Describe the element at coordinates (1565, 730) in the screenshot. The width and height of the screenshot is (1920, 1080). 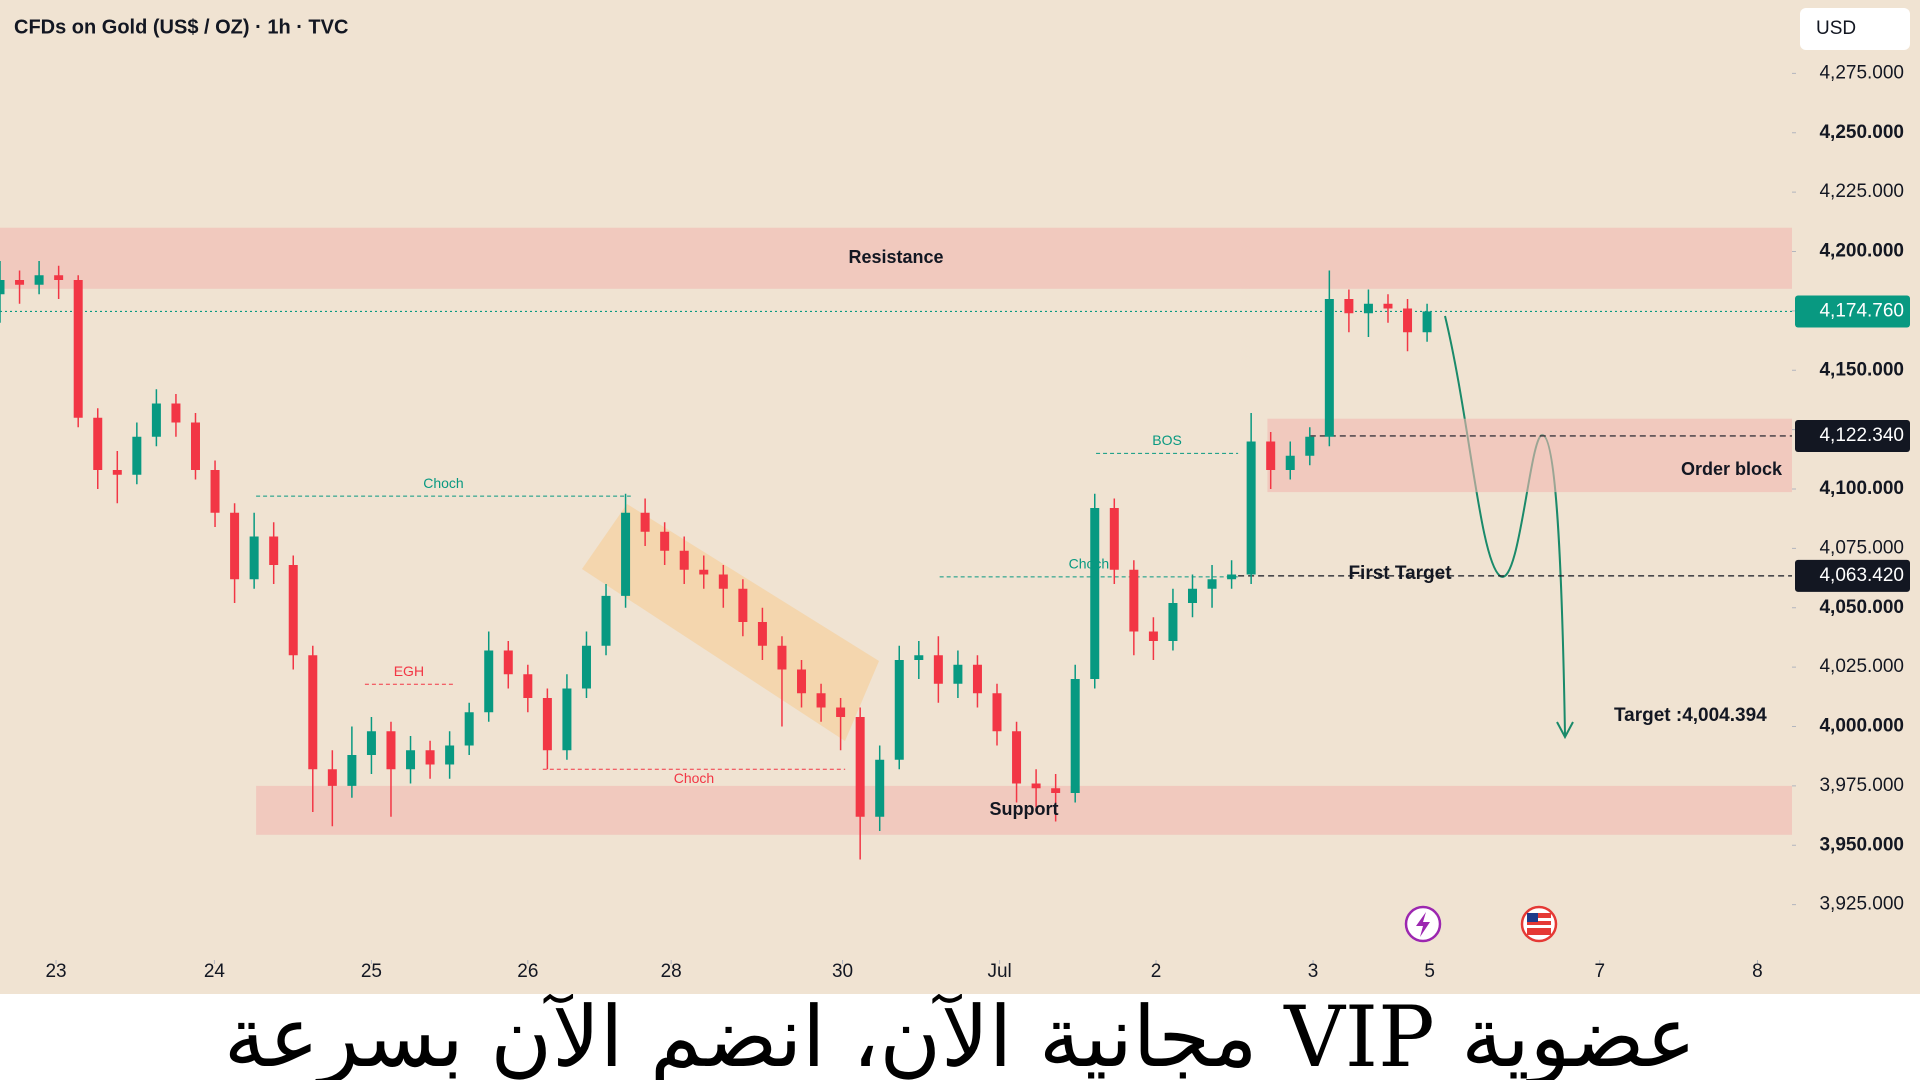
I see `forecast-arrow` at that location.